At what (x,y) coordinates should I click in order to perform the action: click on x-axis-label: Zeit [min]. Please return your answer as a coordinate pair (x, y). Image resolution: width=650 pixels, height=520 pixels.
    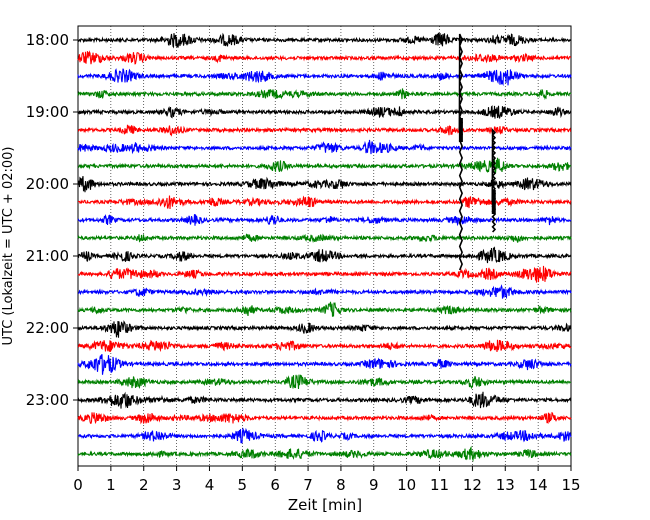
    Looking at the image, I should click on (325, 505).